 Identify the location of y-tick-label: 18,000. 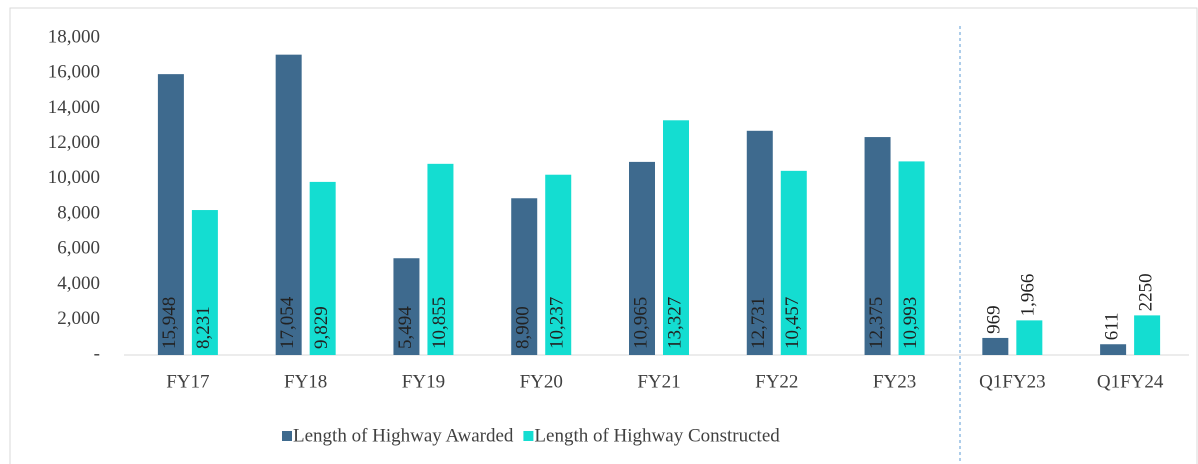
(74, 36).